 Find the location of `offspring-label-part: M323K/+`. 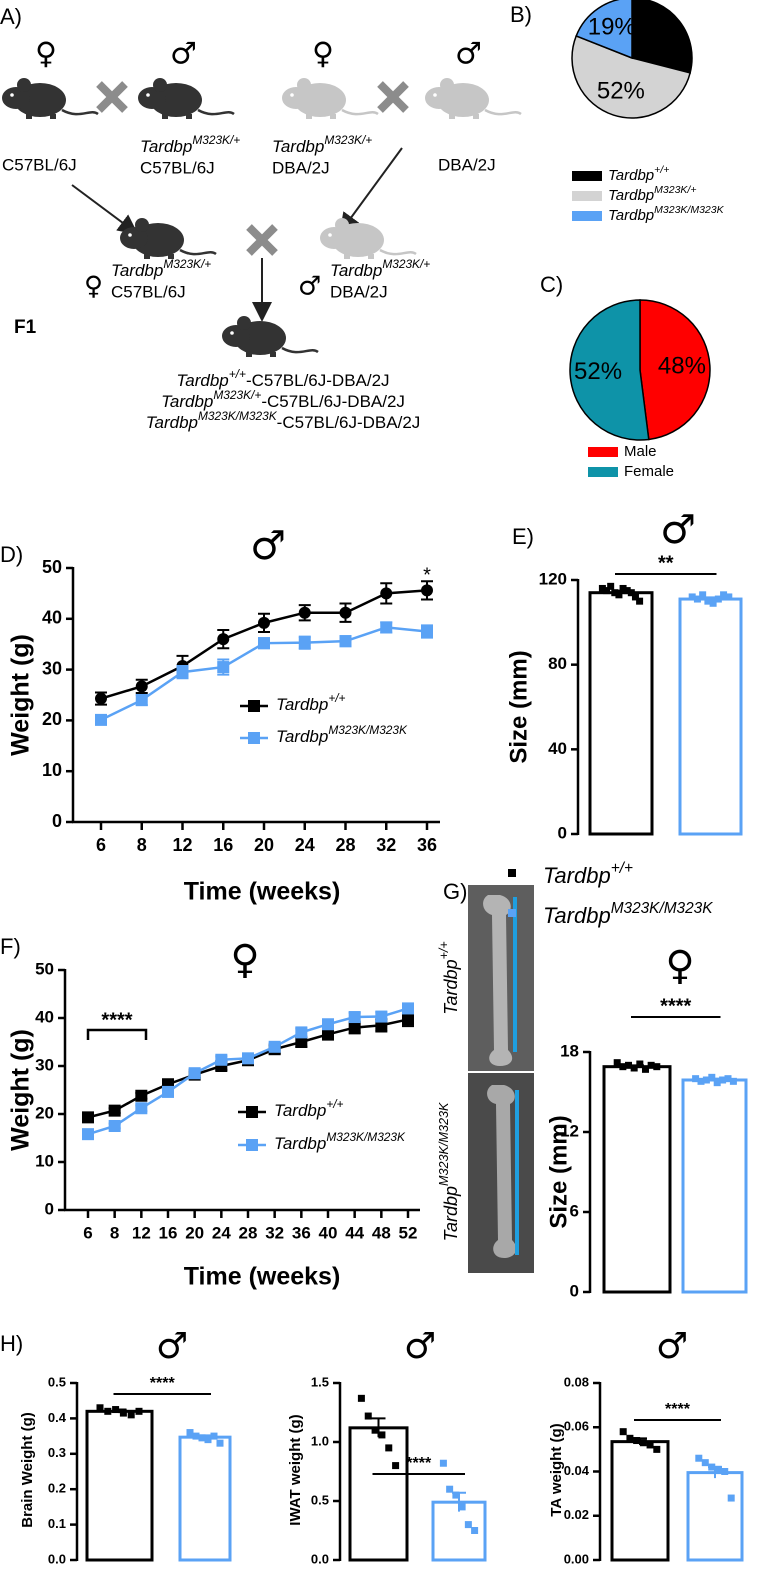

offspring-label-part: M323K/+ is located at coordinates (237, 395).